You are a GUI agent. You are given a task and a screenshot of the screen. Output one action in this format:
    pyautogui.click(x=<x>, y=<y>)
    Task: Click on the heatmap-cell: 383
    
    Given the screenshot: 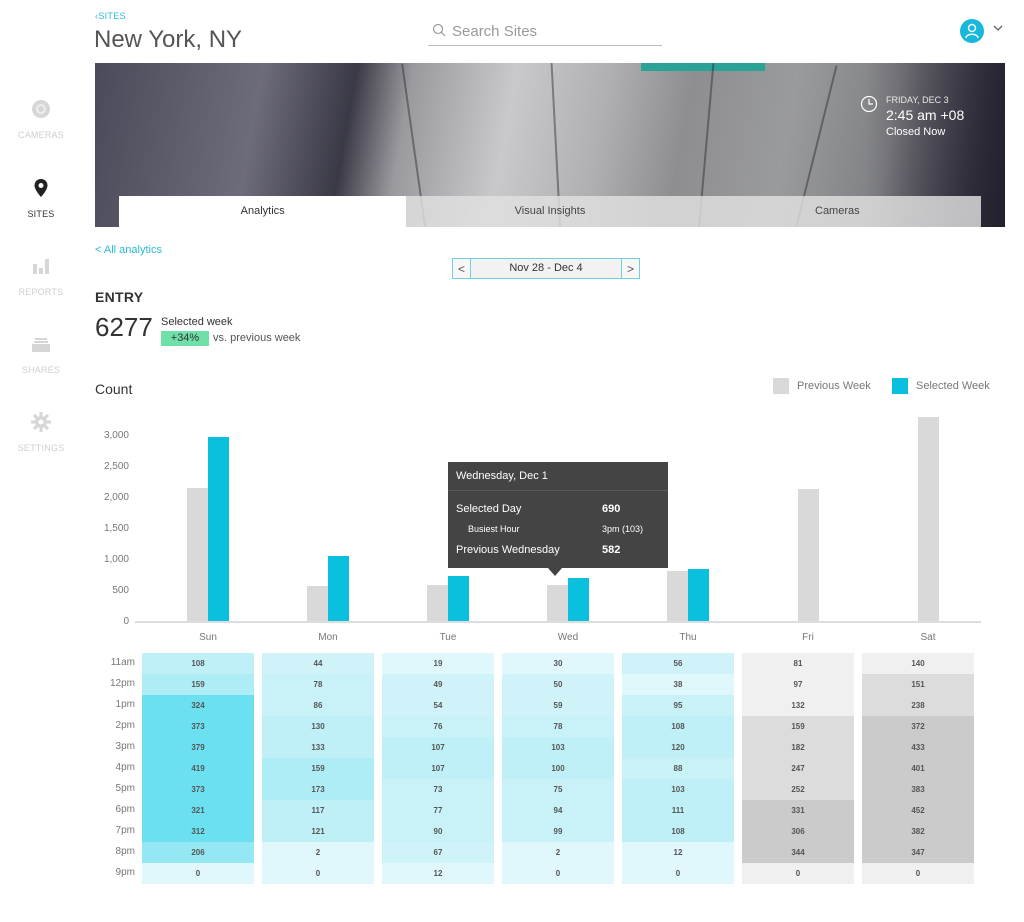 What is the action you would take?
    pyautogui.click(x=918, y=789)
    